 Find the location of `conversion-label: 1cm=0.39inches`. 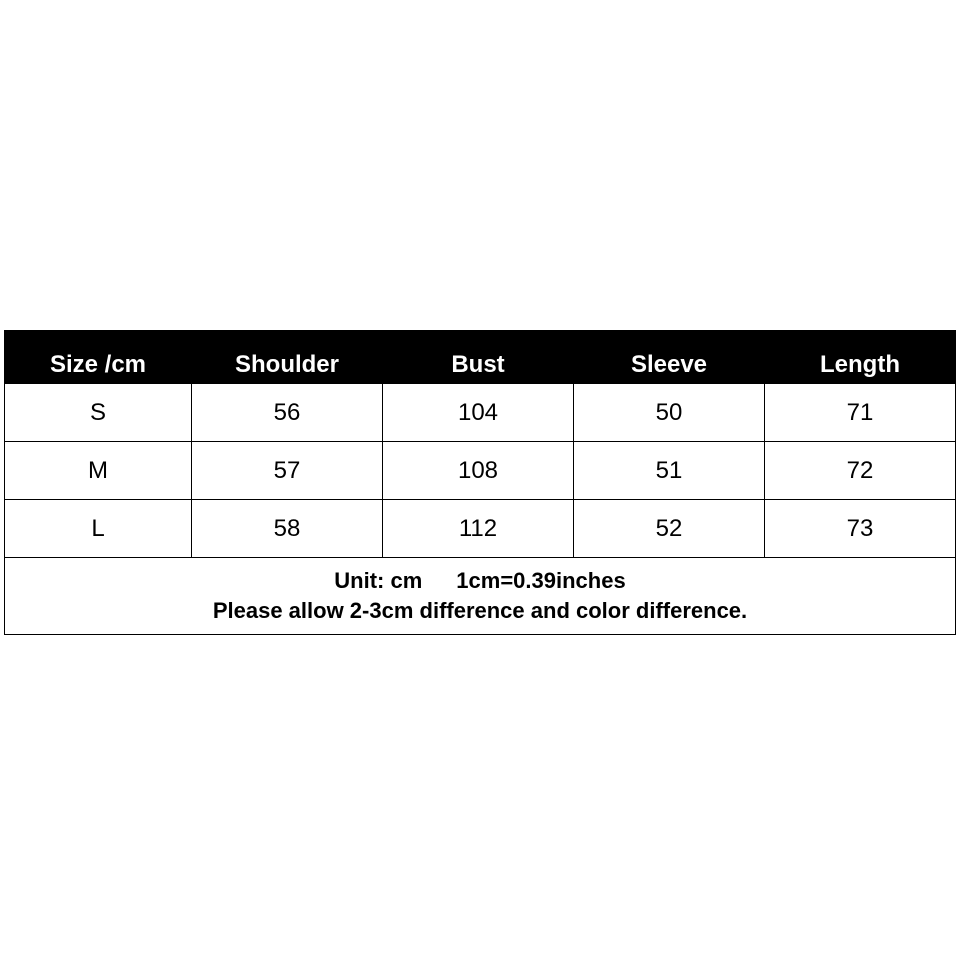

conversion-label: 1cm=0.39inches is located at coordinates (541, 580).